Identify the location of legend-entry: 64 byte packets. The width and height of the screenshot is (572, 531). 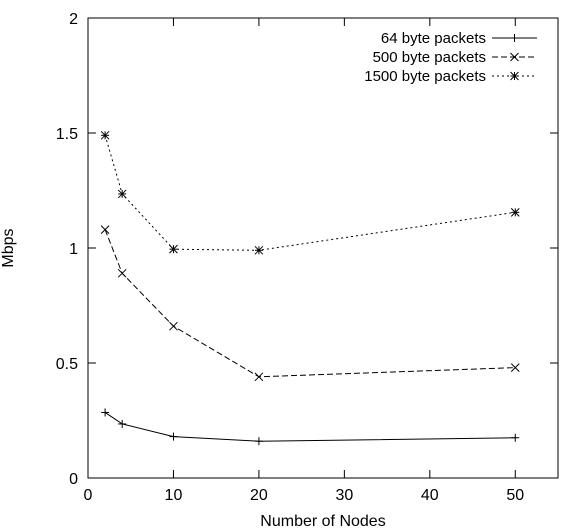
(459, 38).